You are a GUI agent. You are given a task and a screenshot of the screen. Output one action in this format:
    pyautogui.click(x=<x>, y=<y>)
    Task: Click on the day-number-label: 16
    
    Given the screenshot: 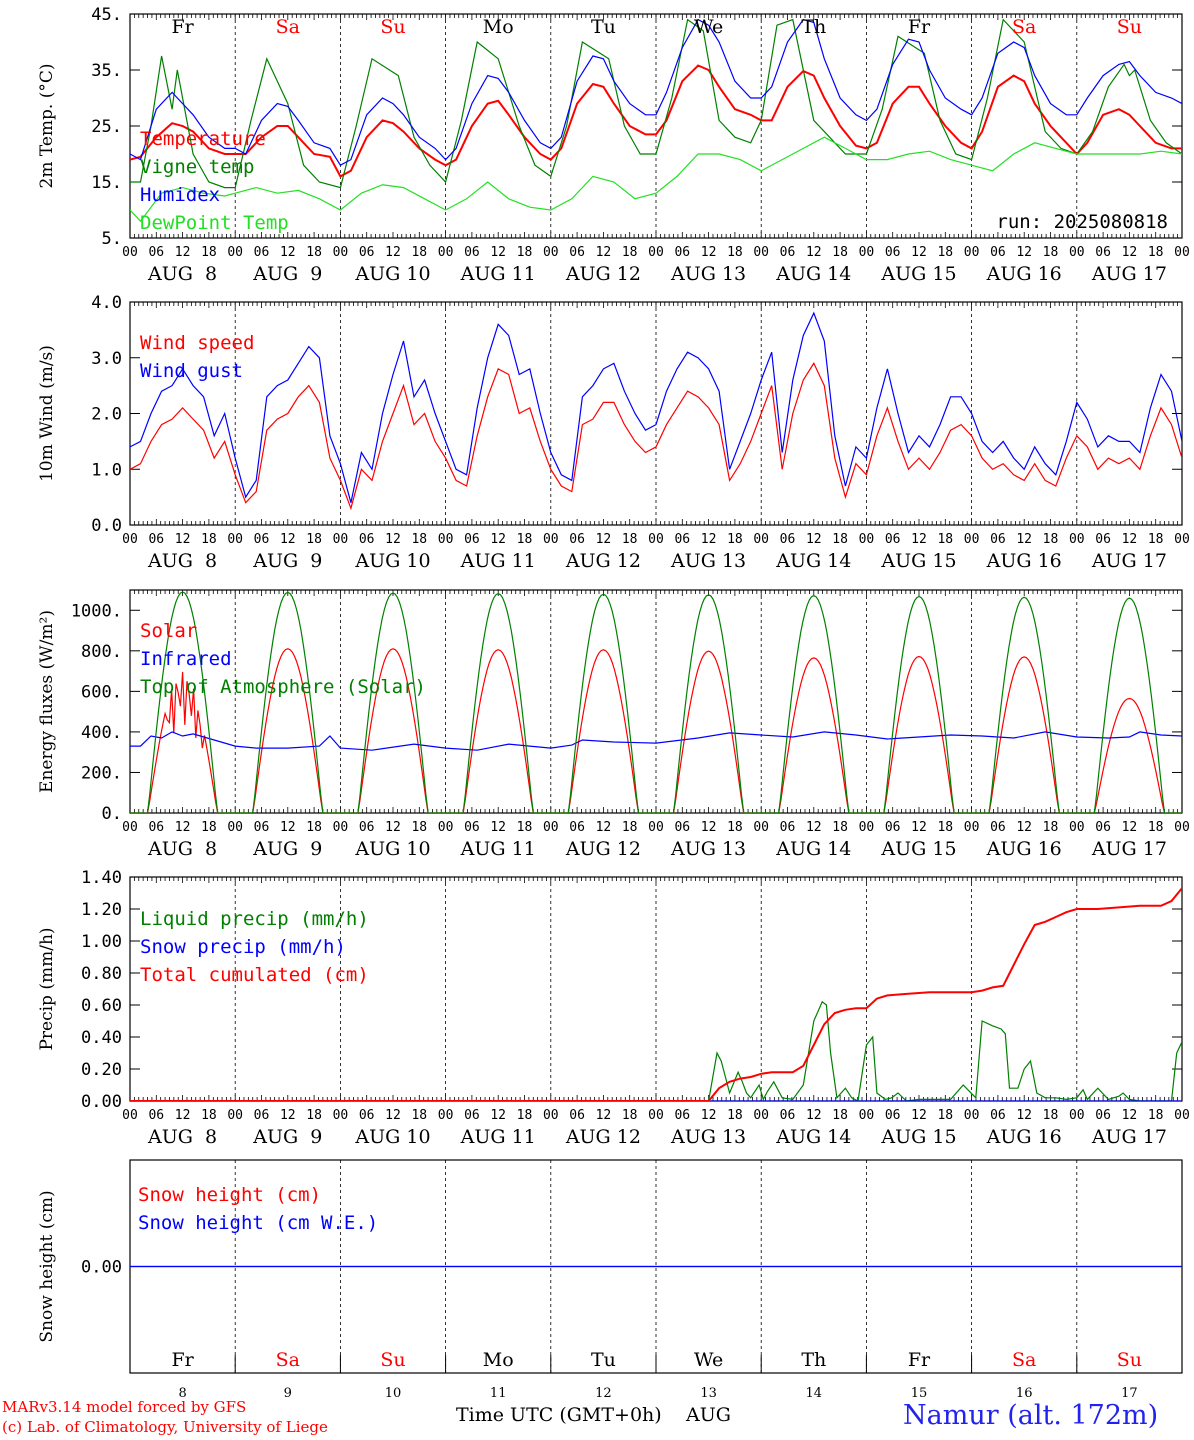 What is the action you would take?
    pyautogui.click(x=1024, y=1393)
    